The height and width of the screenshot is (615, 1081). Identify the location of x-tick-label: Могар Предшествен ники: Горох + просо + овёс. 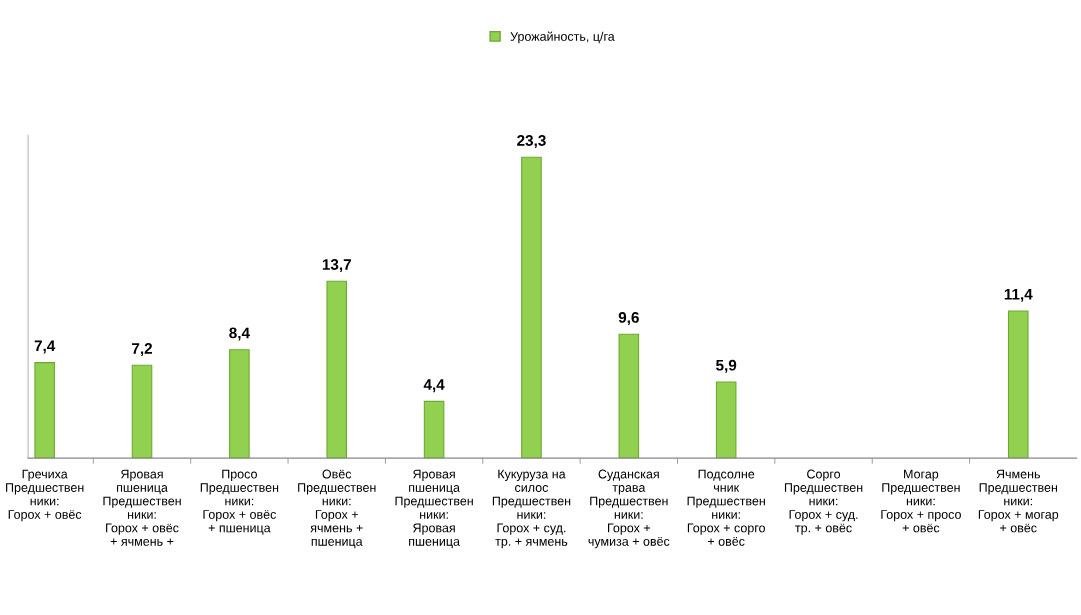
(921, 501).